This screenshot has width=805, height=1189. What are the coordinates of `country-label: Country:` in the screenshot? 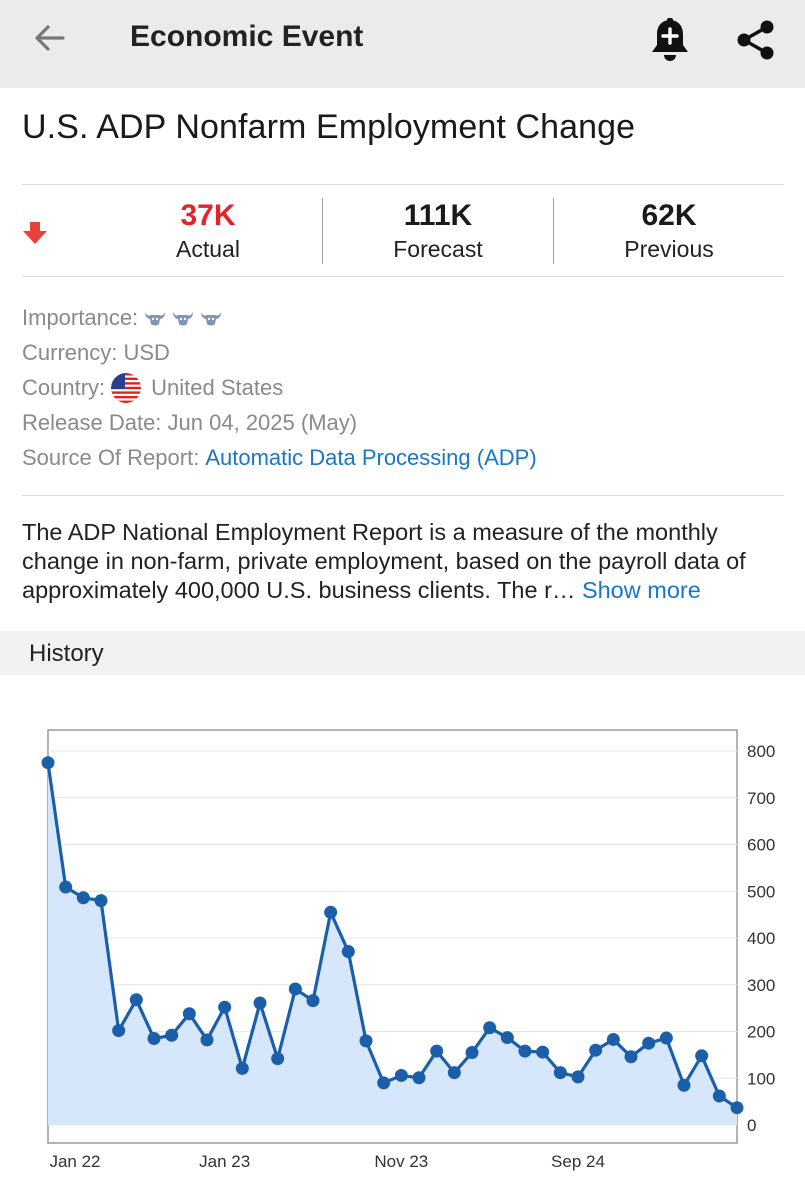 It's located at (64, 387).